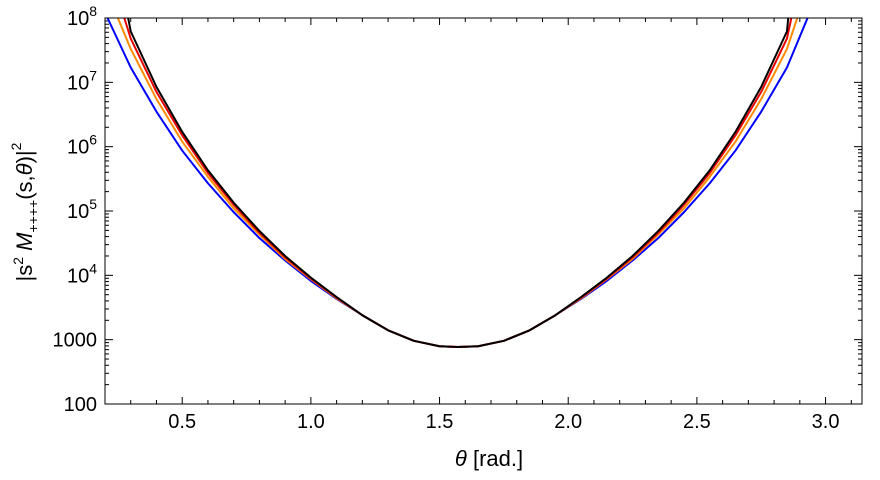 The height and width of the screenshot is (480, 880). What do you see at coordinates (82, 273) in the screenshot?
I see `y-tick-label: 10⁴` at bounding box center [82, 273].